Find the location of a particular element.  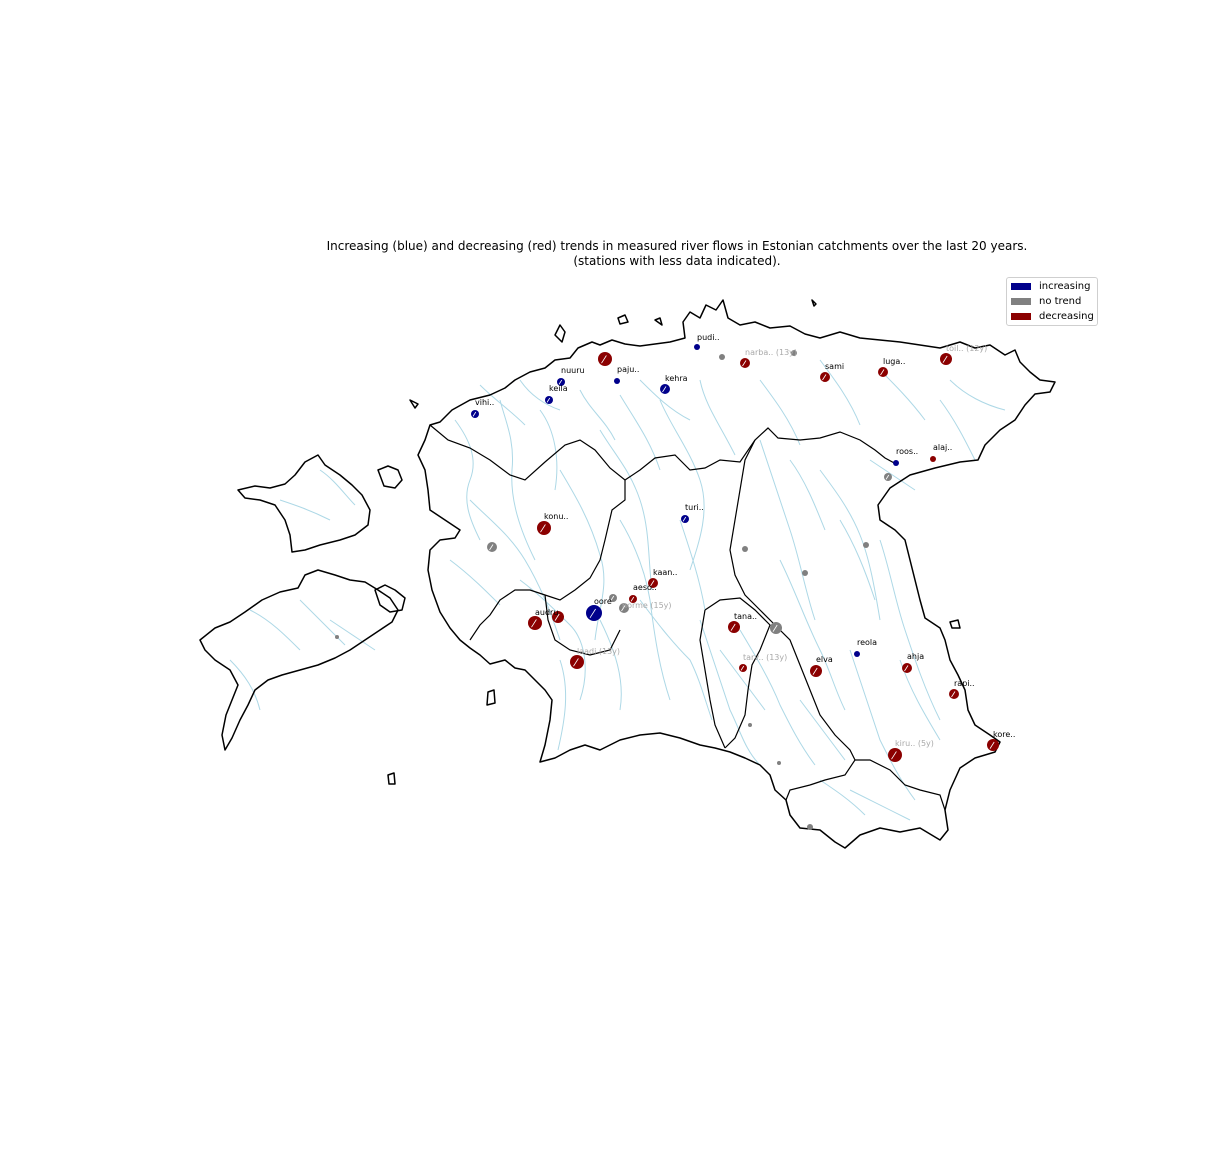

station-label: laadi (13y) is located at coordinates (598, 651).